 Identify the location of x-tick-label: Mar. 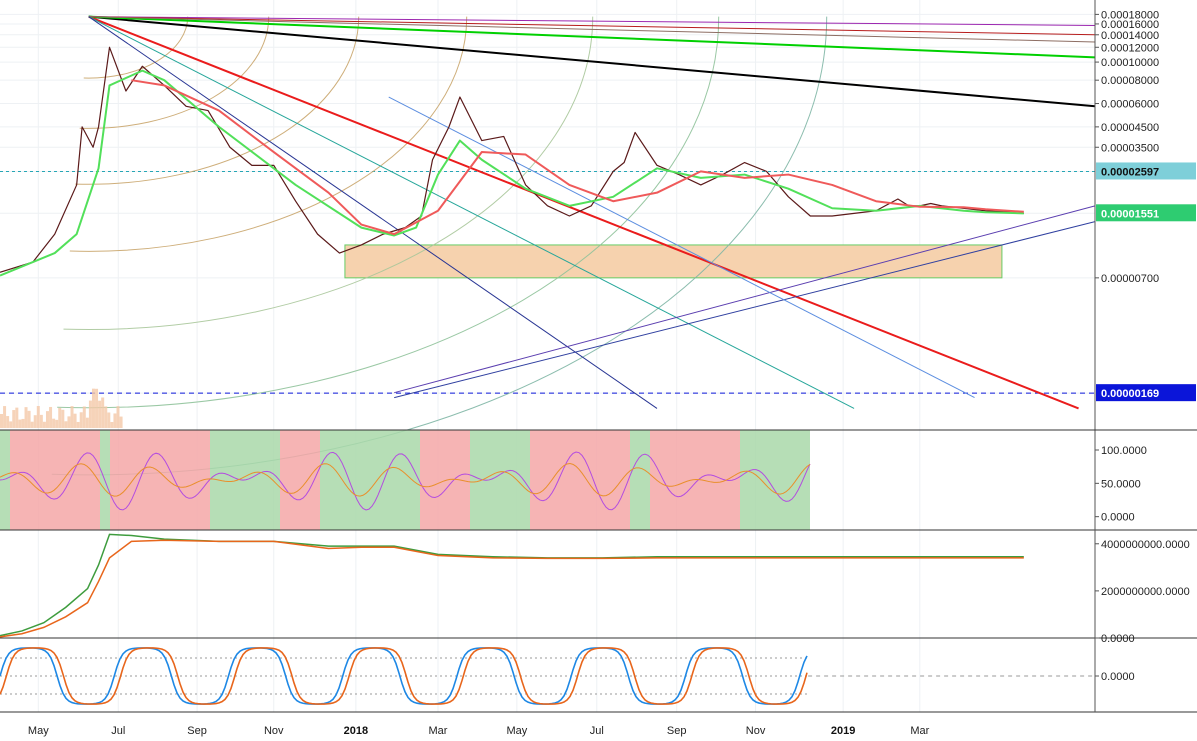
(438, 731).